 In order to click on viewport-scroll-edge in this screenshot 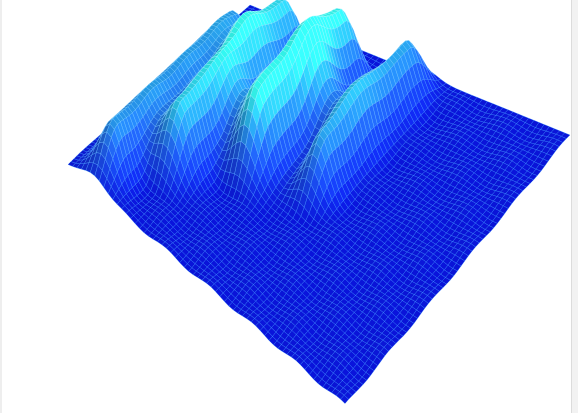, I will do `click(574, 206)`.